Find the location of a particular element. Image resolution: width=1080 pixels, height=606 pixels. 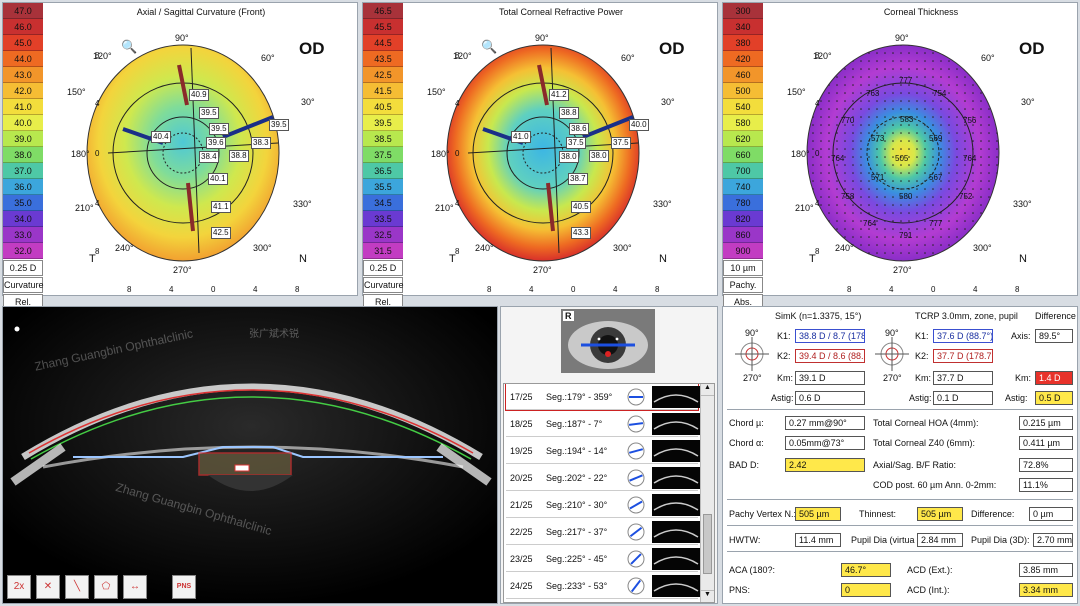

map-value: 764 is located at coordinates (838, 158).